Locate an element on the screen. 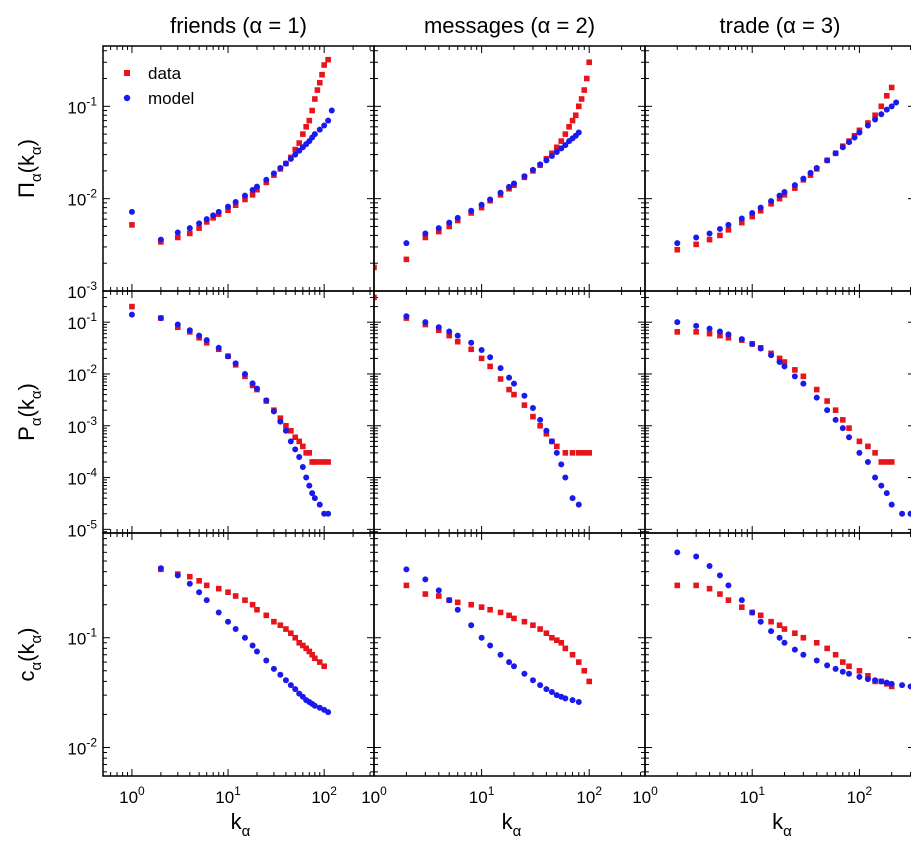 The height and width of the screenshot is (846, 911). series-data is located at coordinates (784, 636).